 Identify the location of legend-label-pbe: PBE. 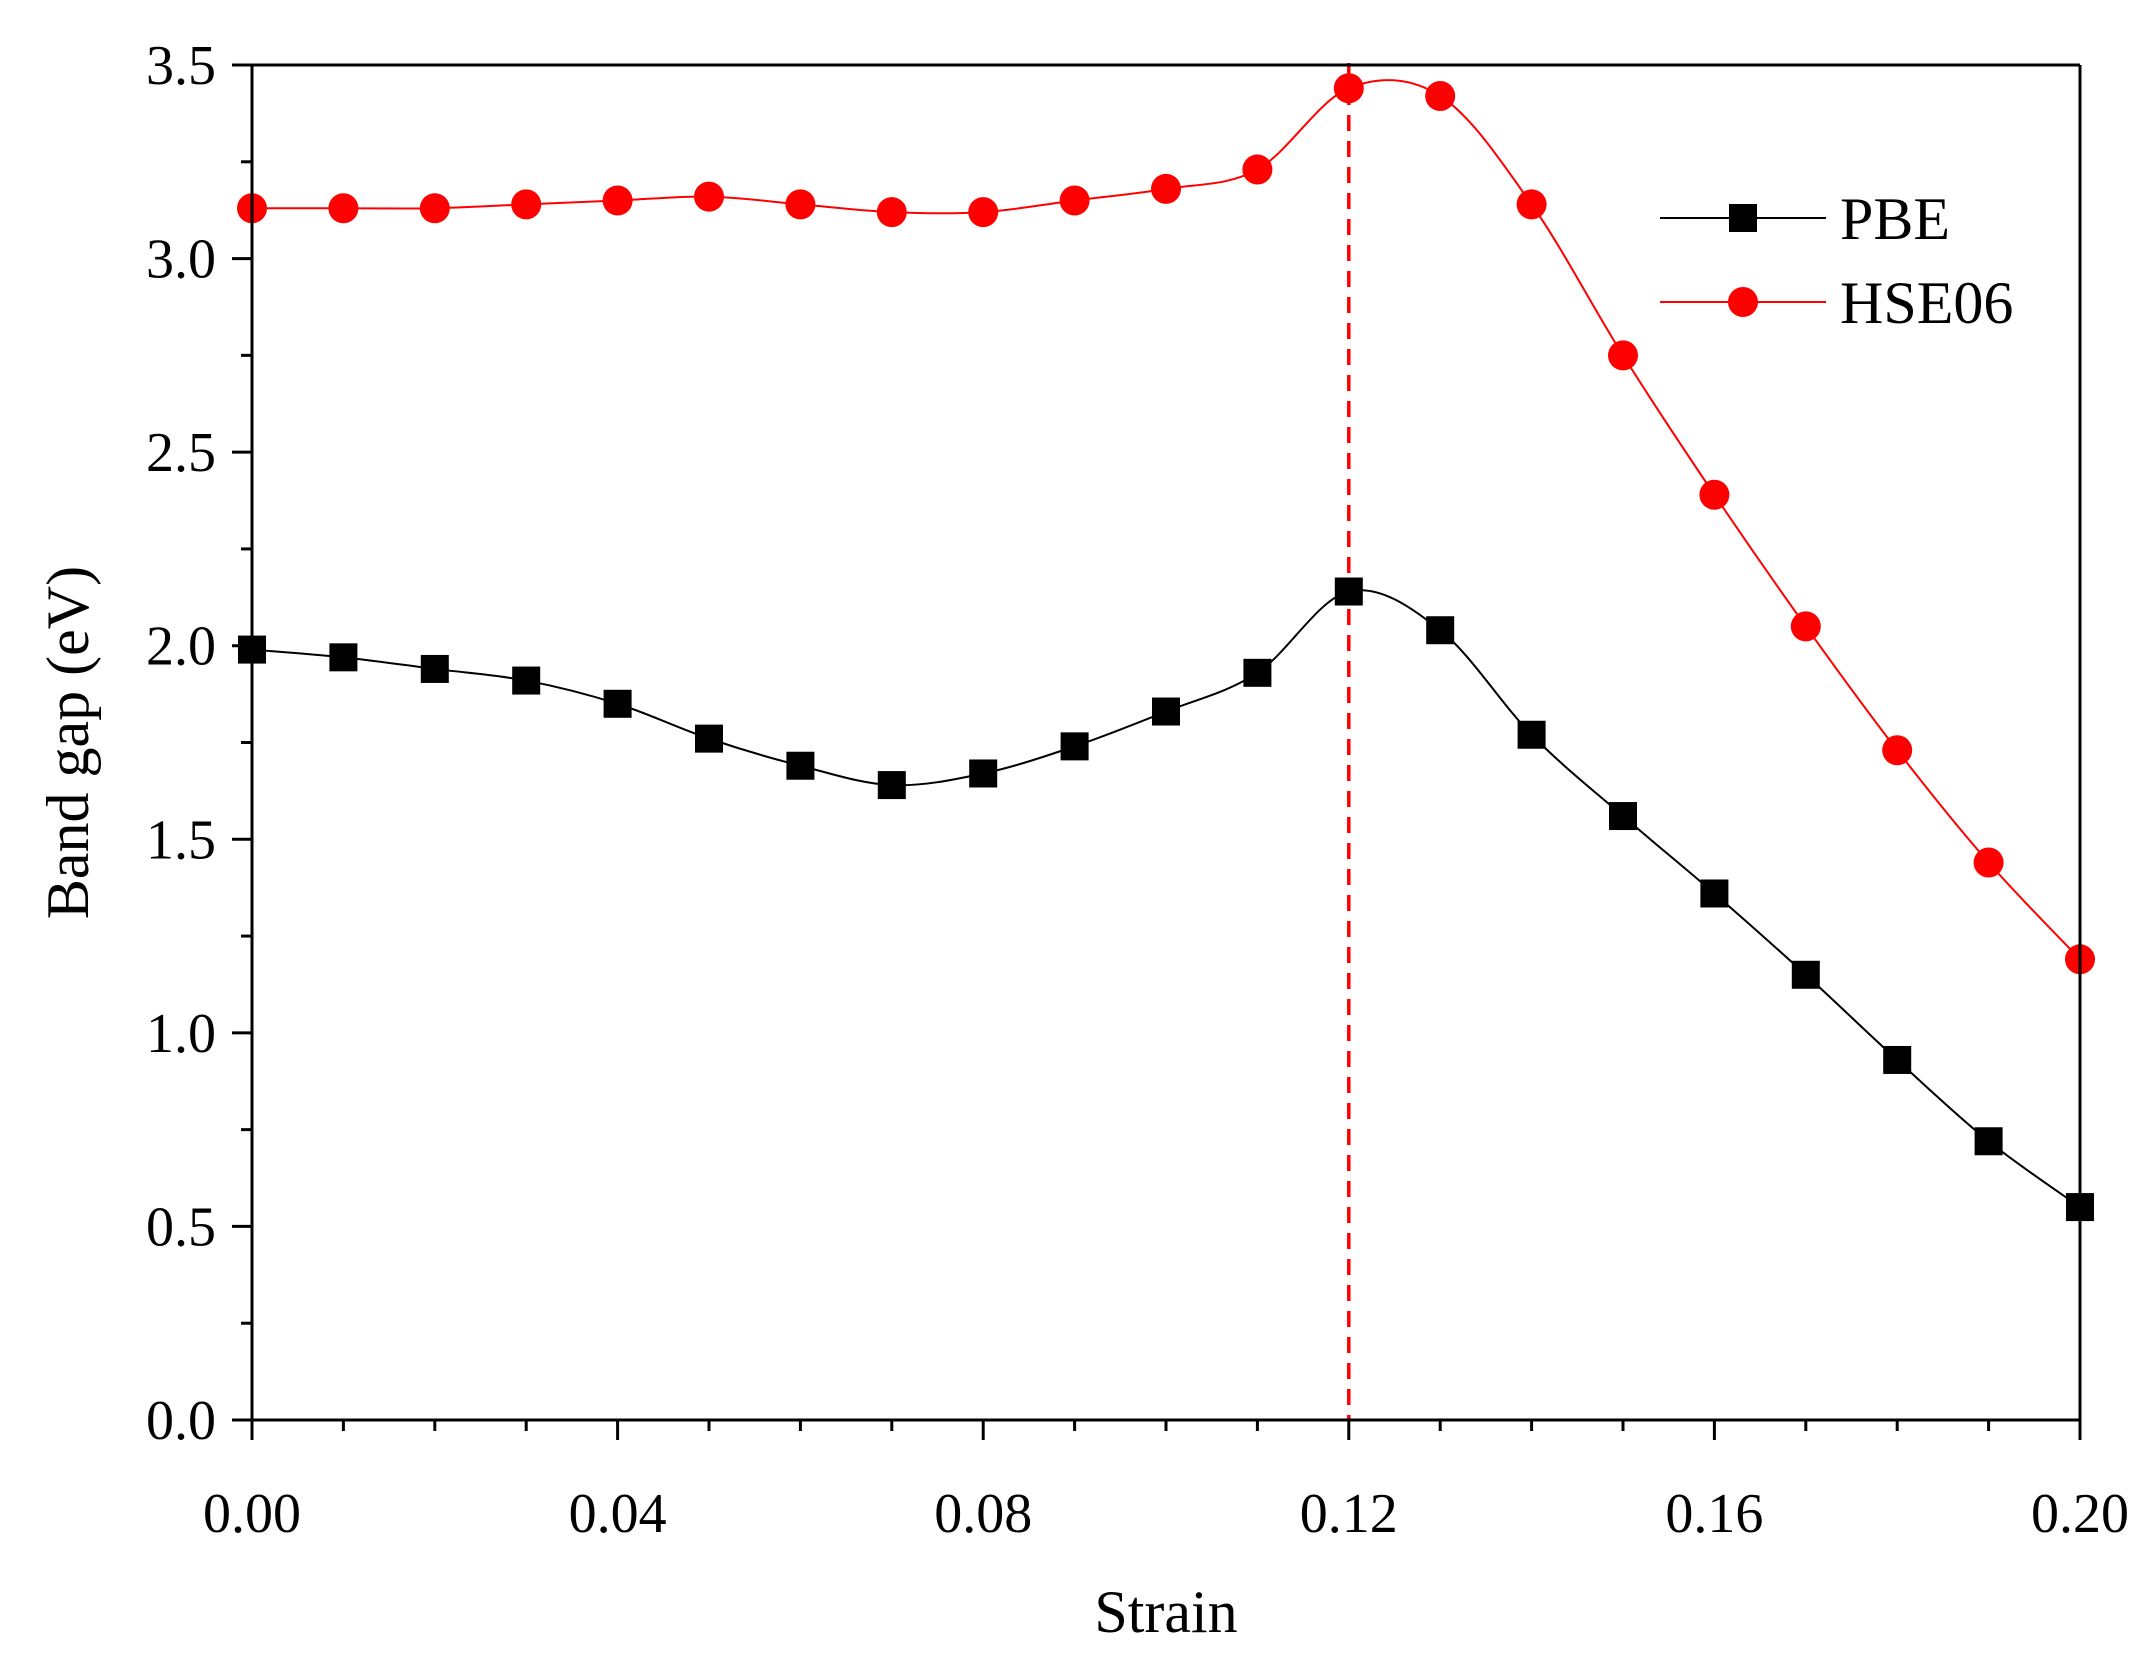
(1895, 219).